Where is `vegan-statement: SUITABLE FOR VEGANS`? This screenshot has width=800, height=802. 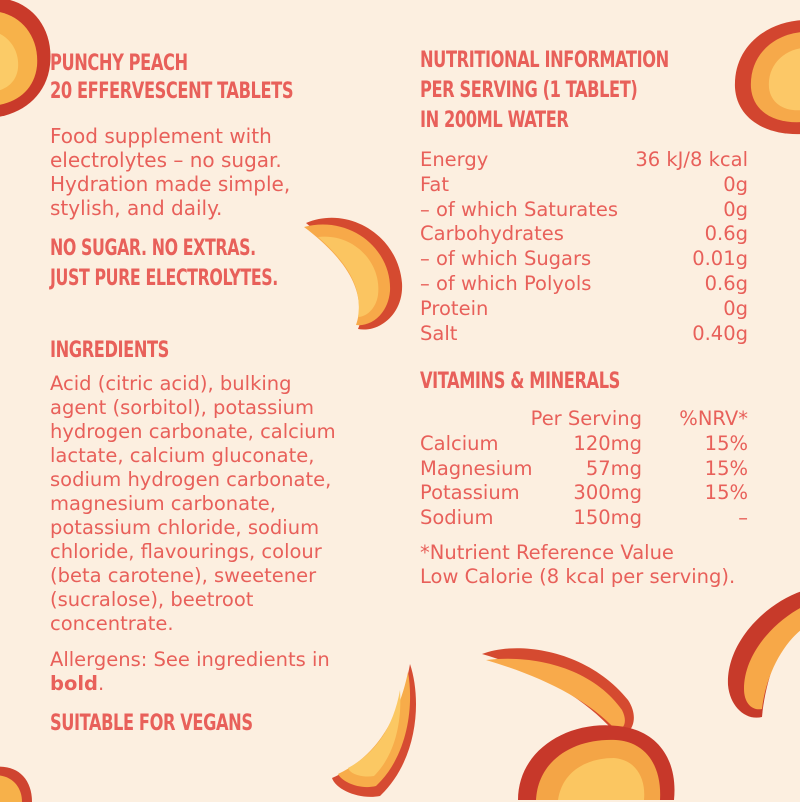
vegan-statement: SUITABLE FOR VEGANS is located at coordinates (151, 723).